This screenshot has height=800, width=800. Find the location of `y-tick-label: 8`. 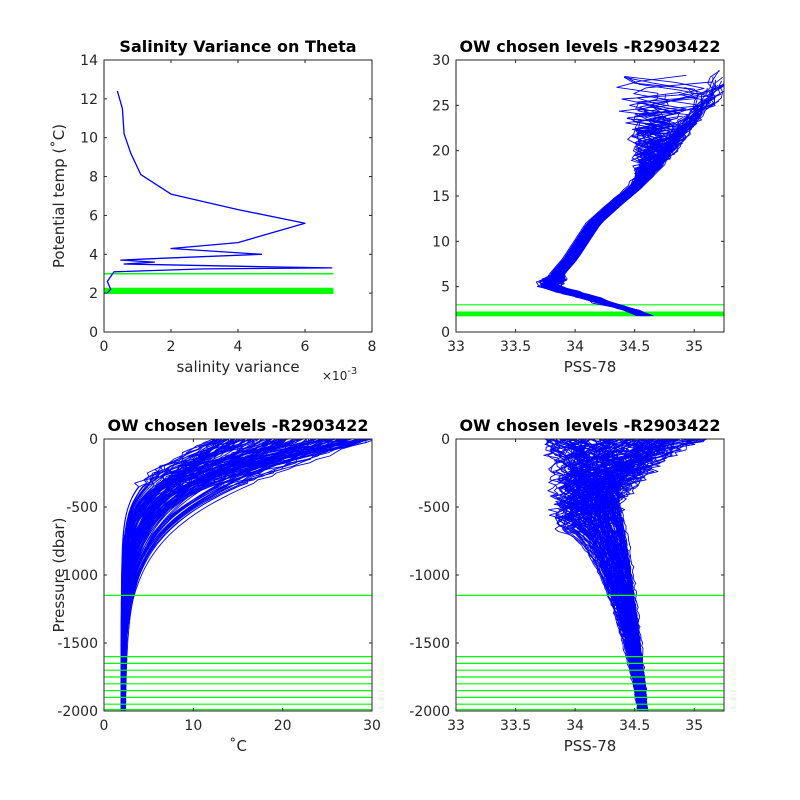

y-tick-label: 8 is located at coordinates (93, 178).